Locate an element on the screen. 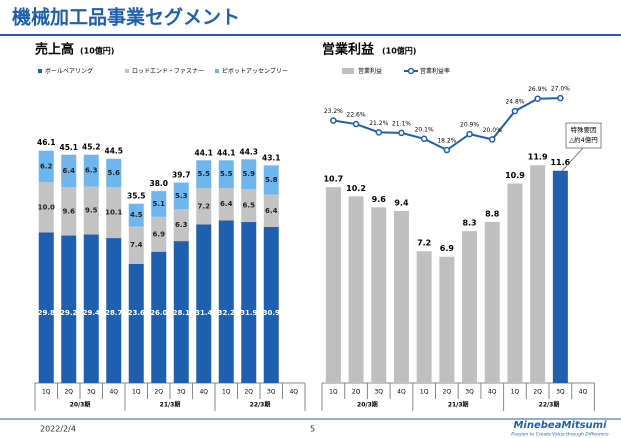 The image size is (621, 438). data-label: 29.8 is located at coordinates (46, 313).